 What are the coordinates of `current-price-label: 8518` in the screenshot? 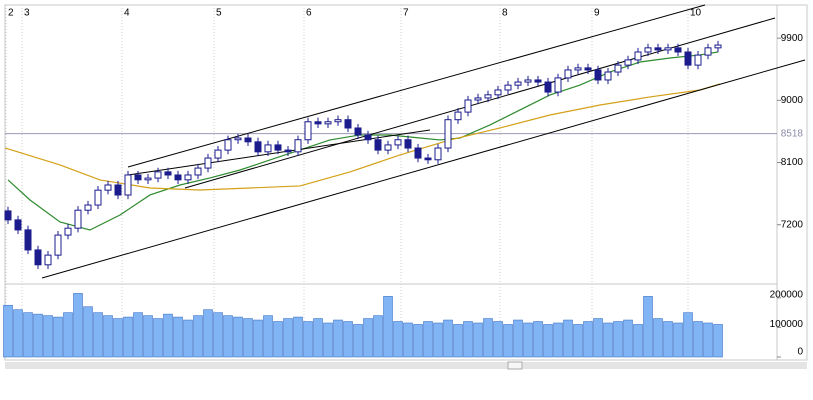 It's located at (792, 133).